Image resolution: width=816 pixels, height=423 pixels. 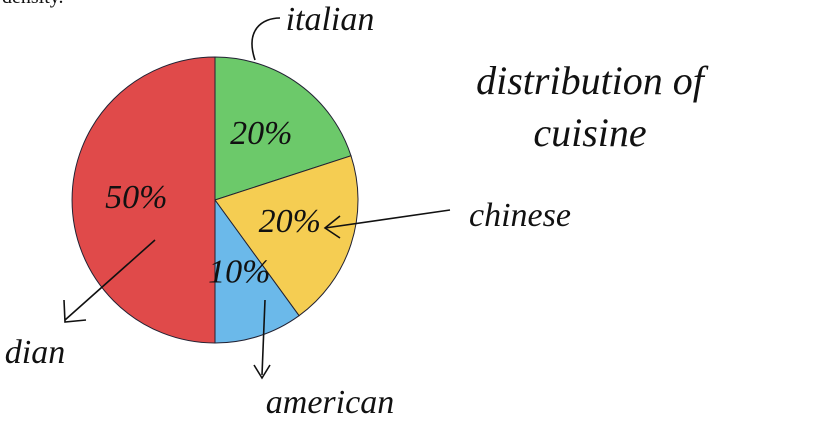 I want to click on category-label: dian, so click(x=35, y=352).